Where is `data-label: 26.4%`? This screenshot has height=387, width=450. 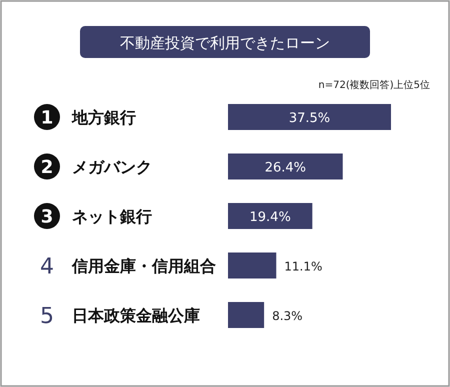 data-label: 26.4% is located at coordinates (285, 168).